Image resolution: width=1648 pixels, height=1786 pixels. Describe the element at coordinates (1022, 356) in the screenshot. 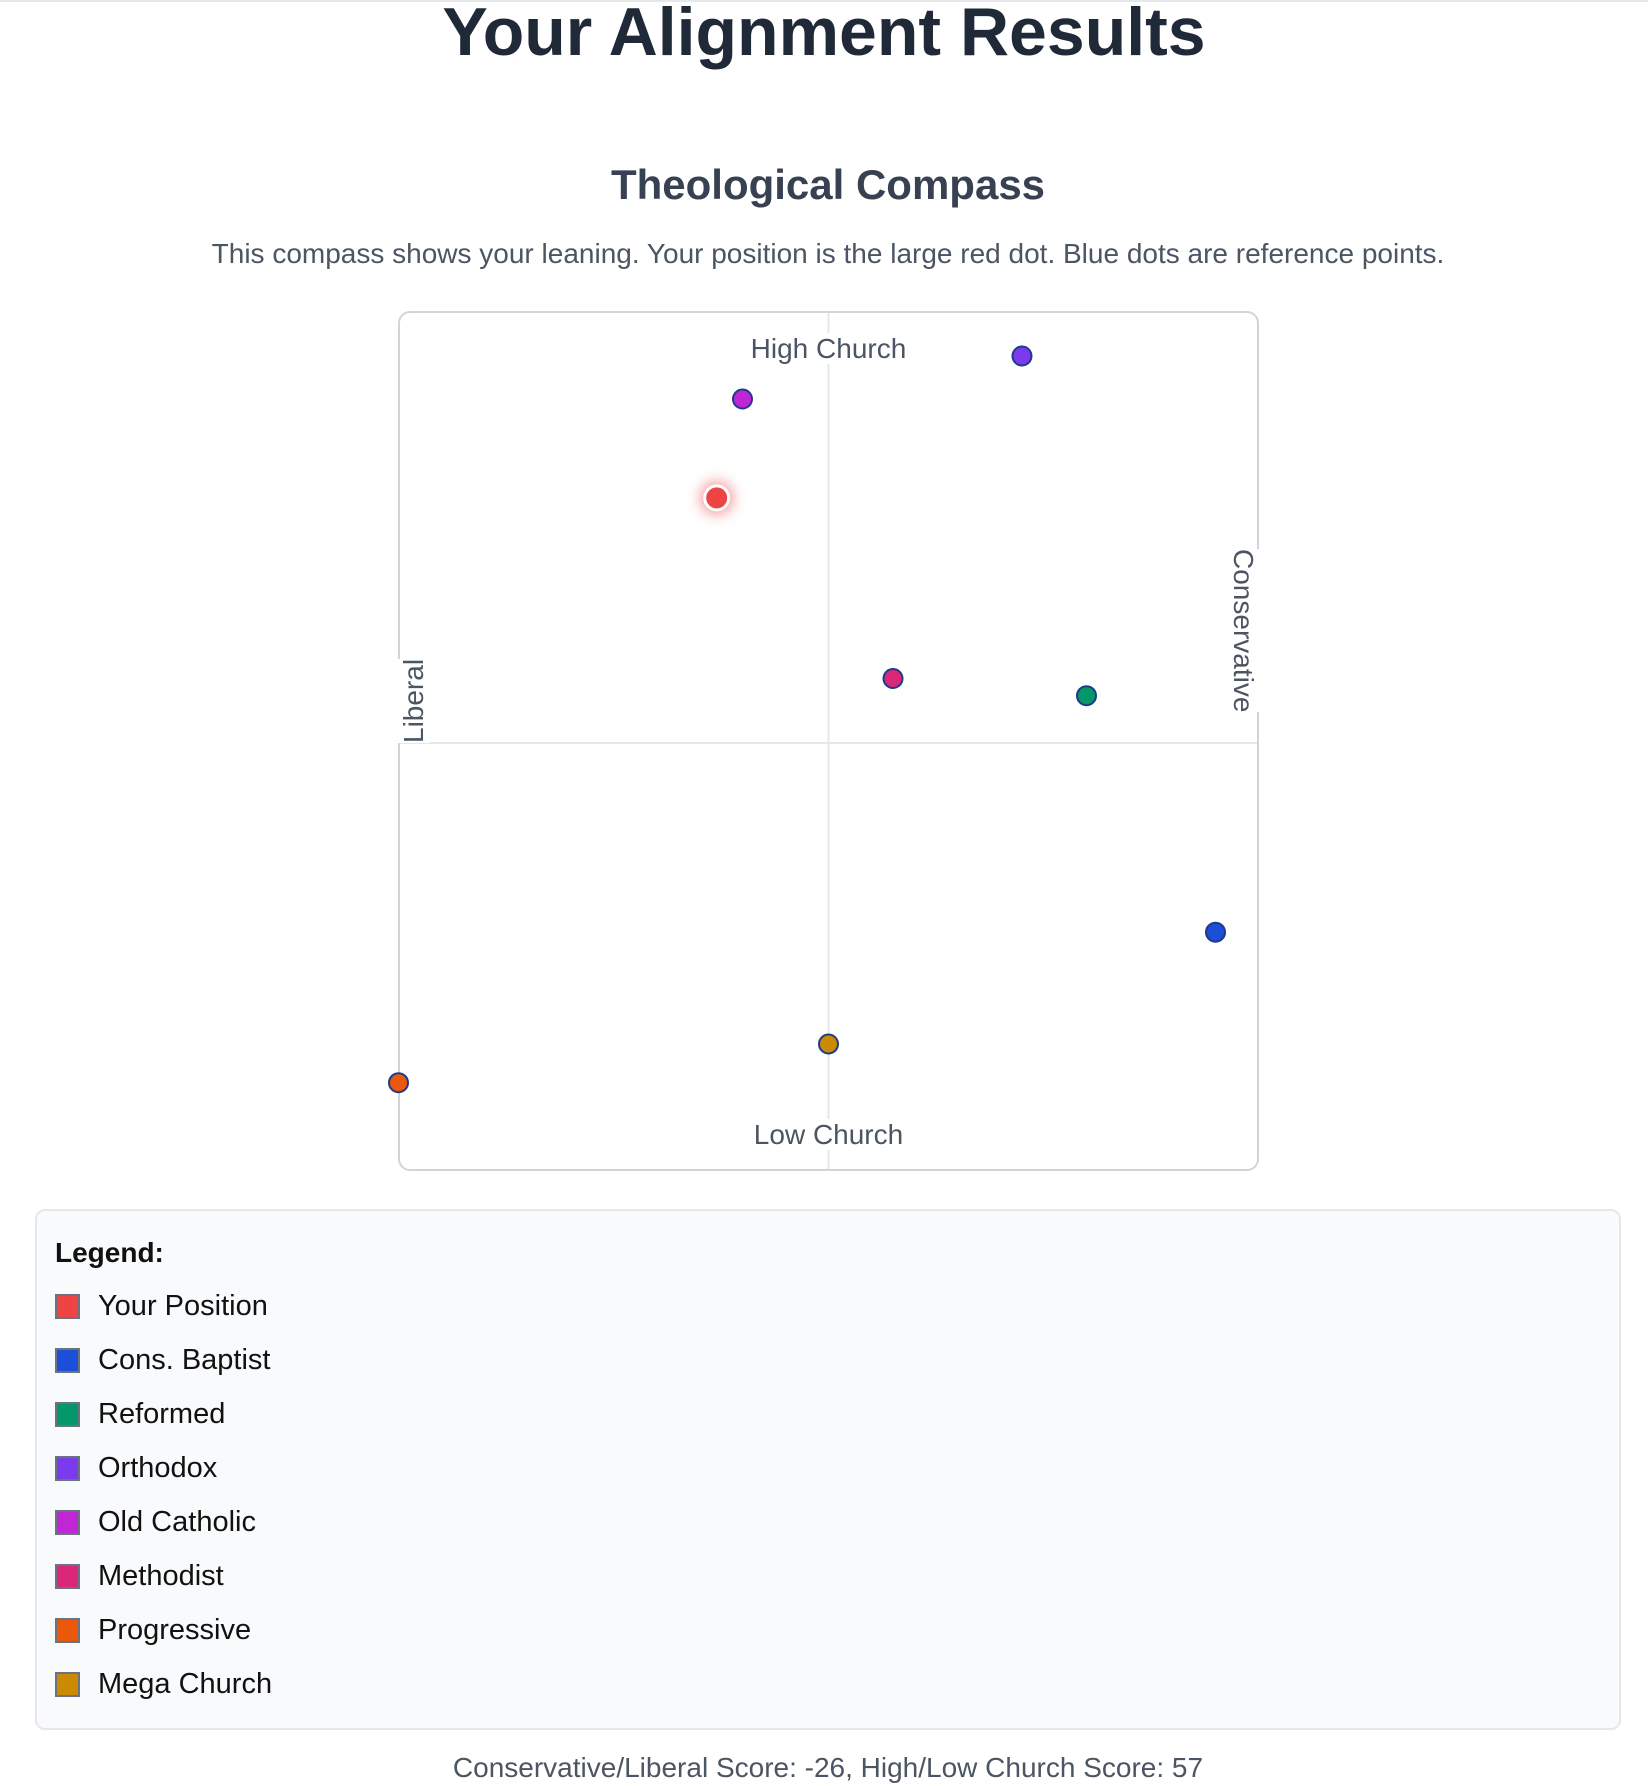

I see `point-orthodox` at that location.